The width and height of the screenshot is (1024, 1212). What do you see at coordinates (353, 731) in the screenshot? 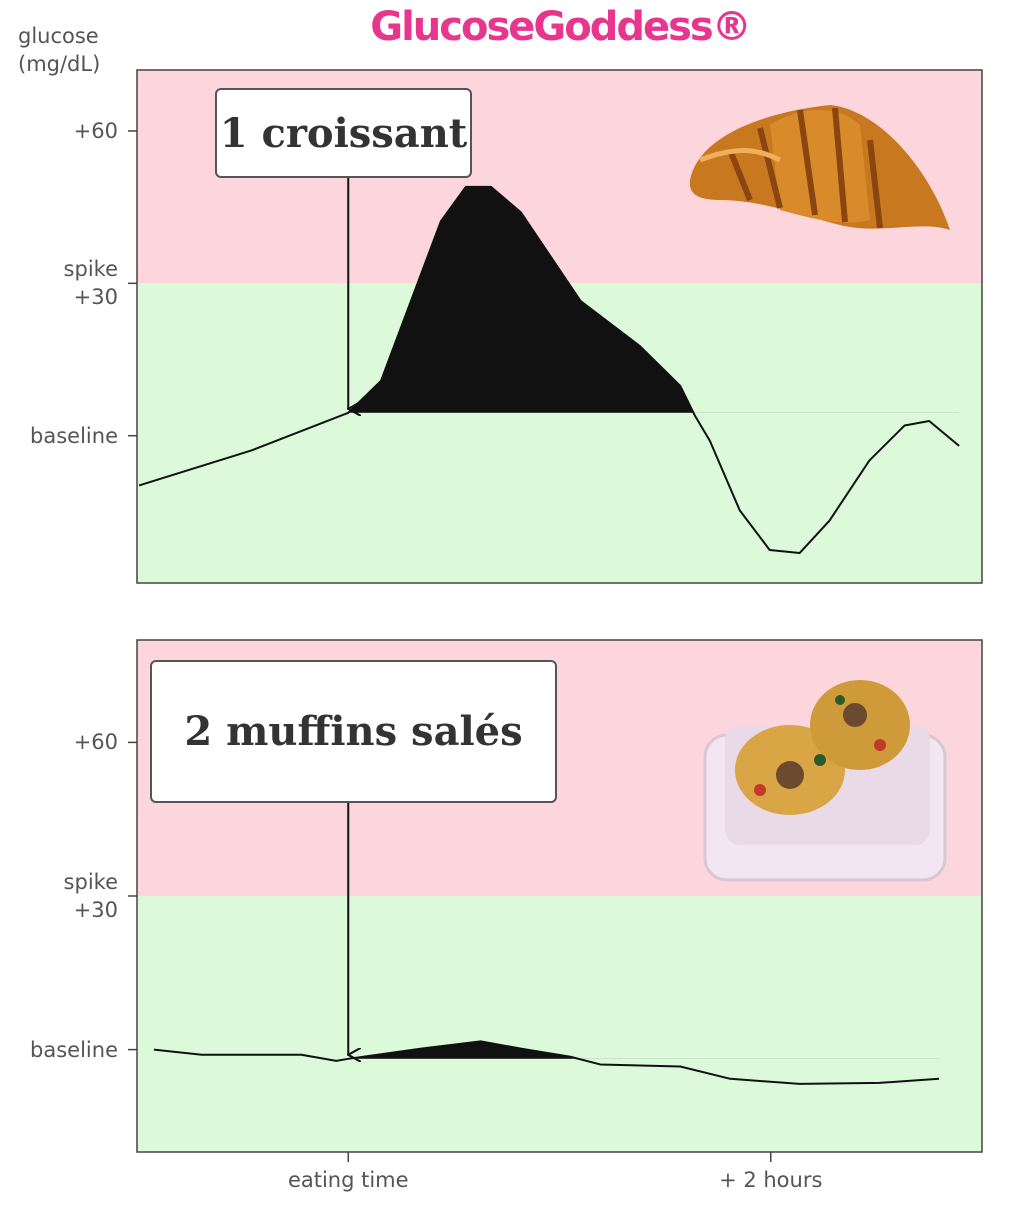
I see `annotation-box: 2 muffins salés` at bounding box center [353, 731].